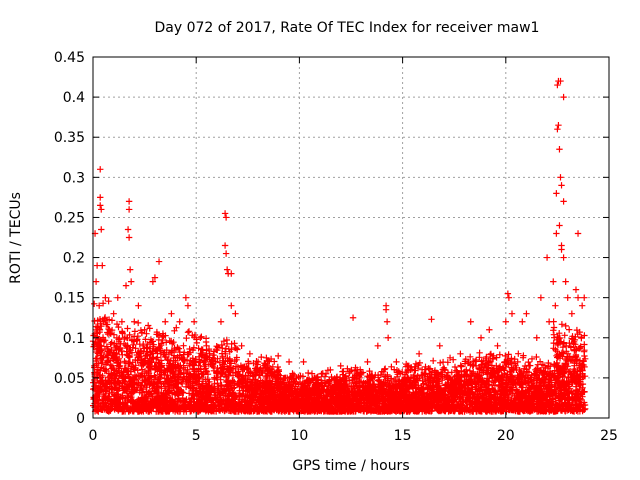 This screenshot has height=480, width=640. What do you see at coordinates (74, 259) in the screenshot?
I see `y-tick-label: 0.2` at bounding box center [74, 259].